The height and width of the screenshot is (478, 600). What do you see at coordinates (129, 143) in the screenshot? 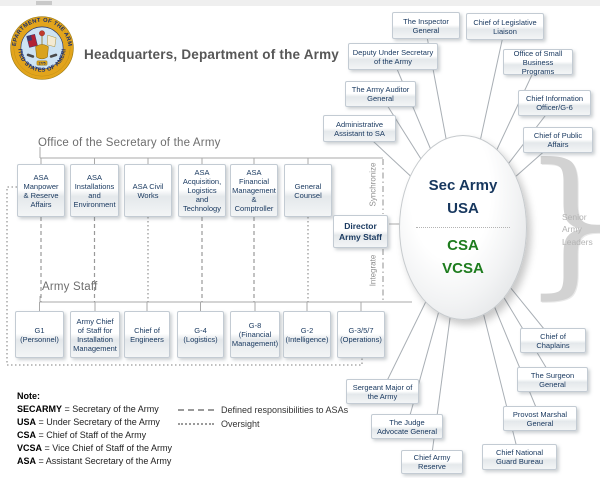
I see `osa-section-label: Office of the Secretary of the Army` at bounding box center [129, 143].